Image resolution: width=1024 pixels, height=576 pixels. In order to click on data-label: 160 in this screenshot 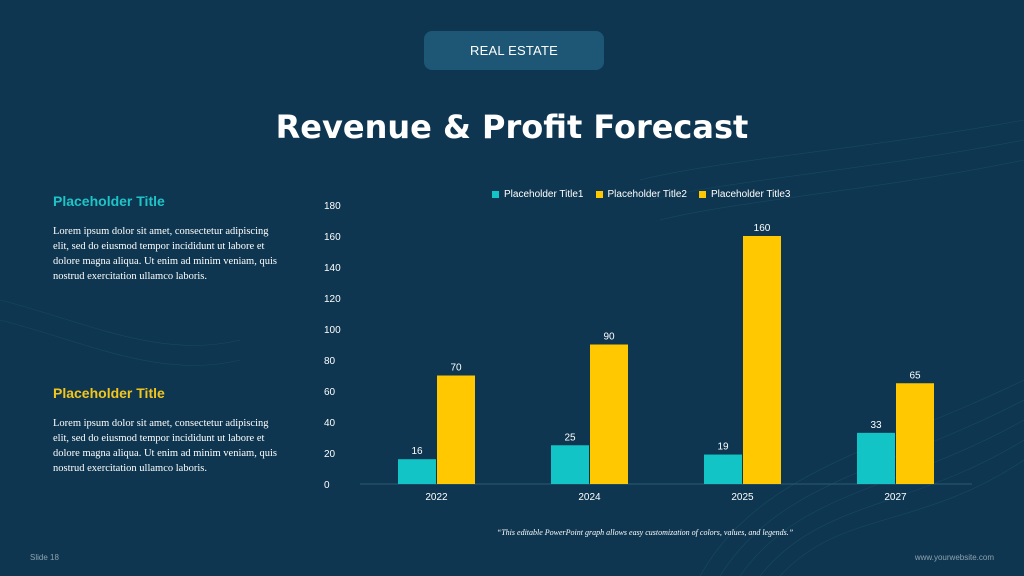, I will do `click(762, 228)`.